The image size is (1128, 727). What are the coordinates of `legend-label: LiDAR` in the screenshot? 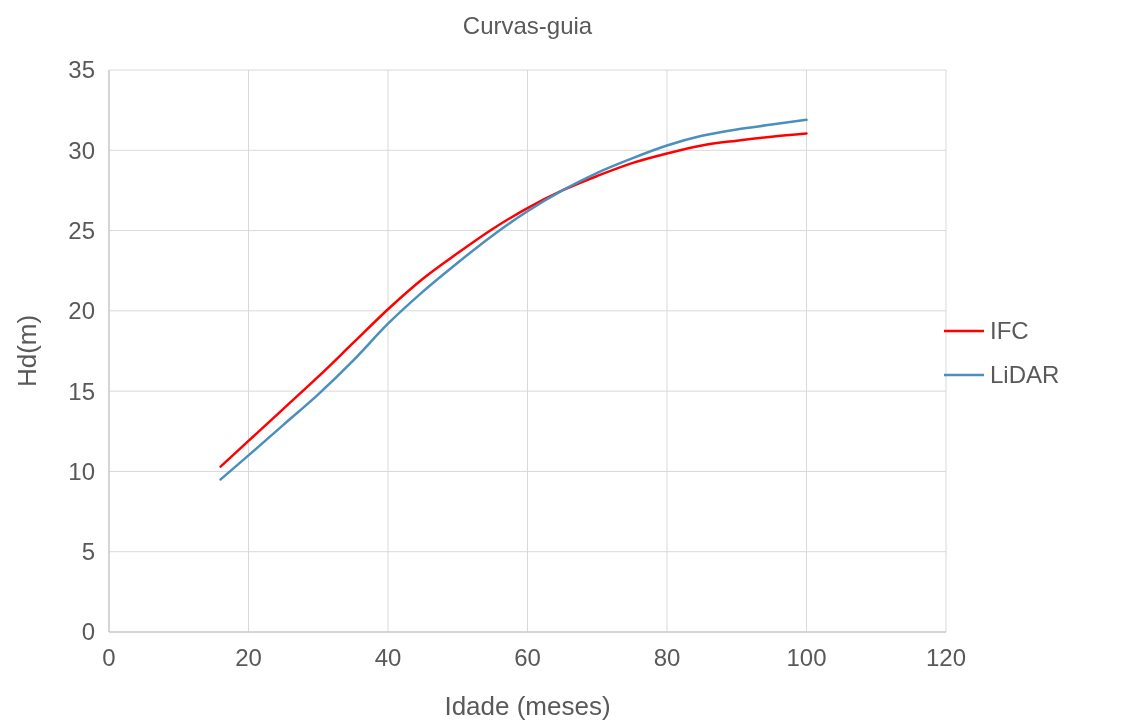 It's located at (1025, 375).